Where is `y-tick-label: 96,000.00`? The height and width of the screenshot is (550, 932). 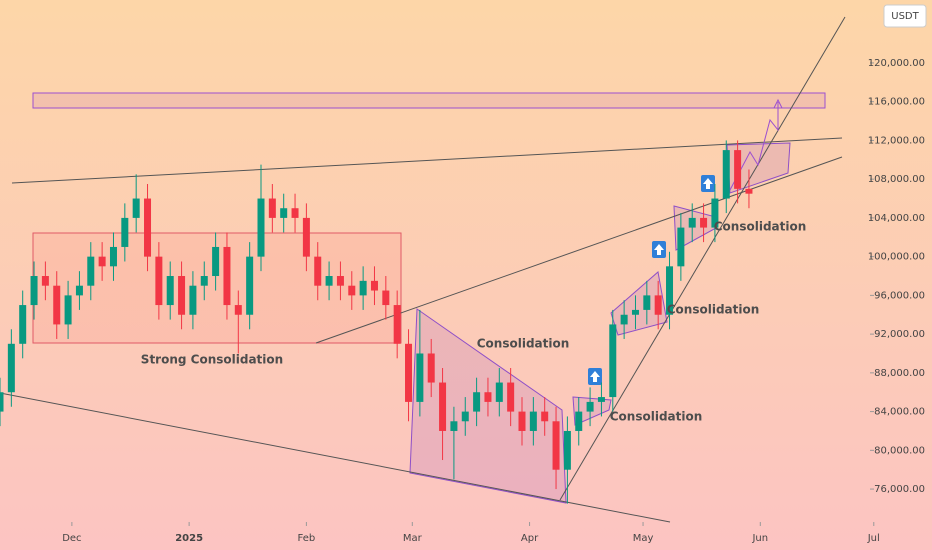
y-tick-label: 96,000.00 is located at coordinates (899, 295).